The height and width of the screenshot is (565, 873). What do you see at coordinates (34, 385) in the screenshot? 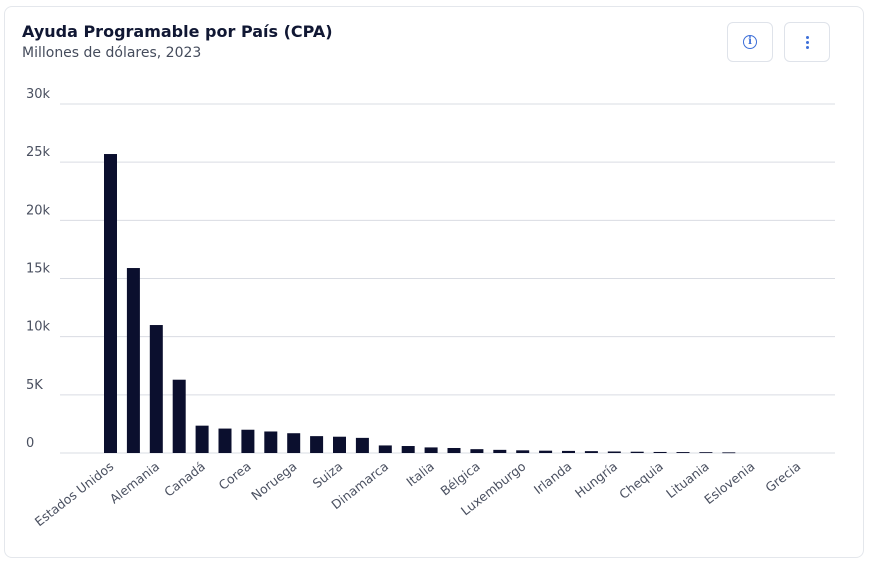
I see `y-tick-label: 5K` at bounding box center [34, 385].